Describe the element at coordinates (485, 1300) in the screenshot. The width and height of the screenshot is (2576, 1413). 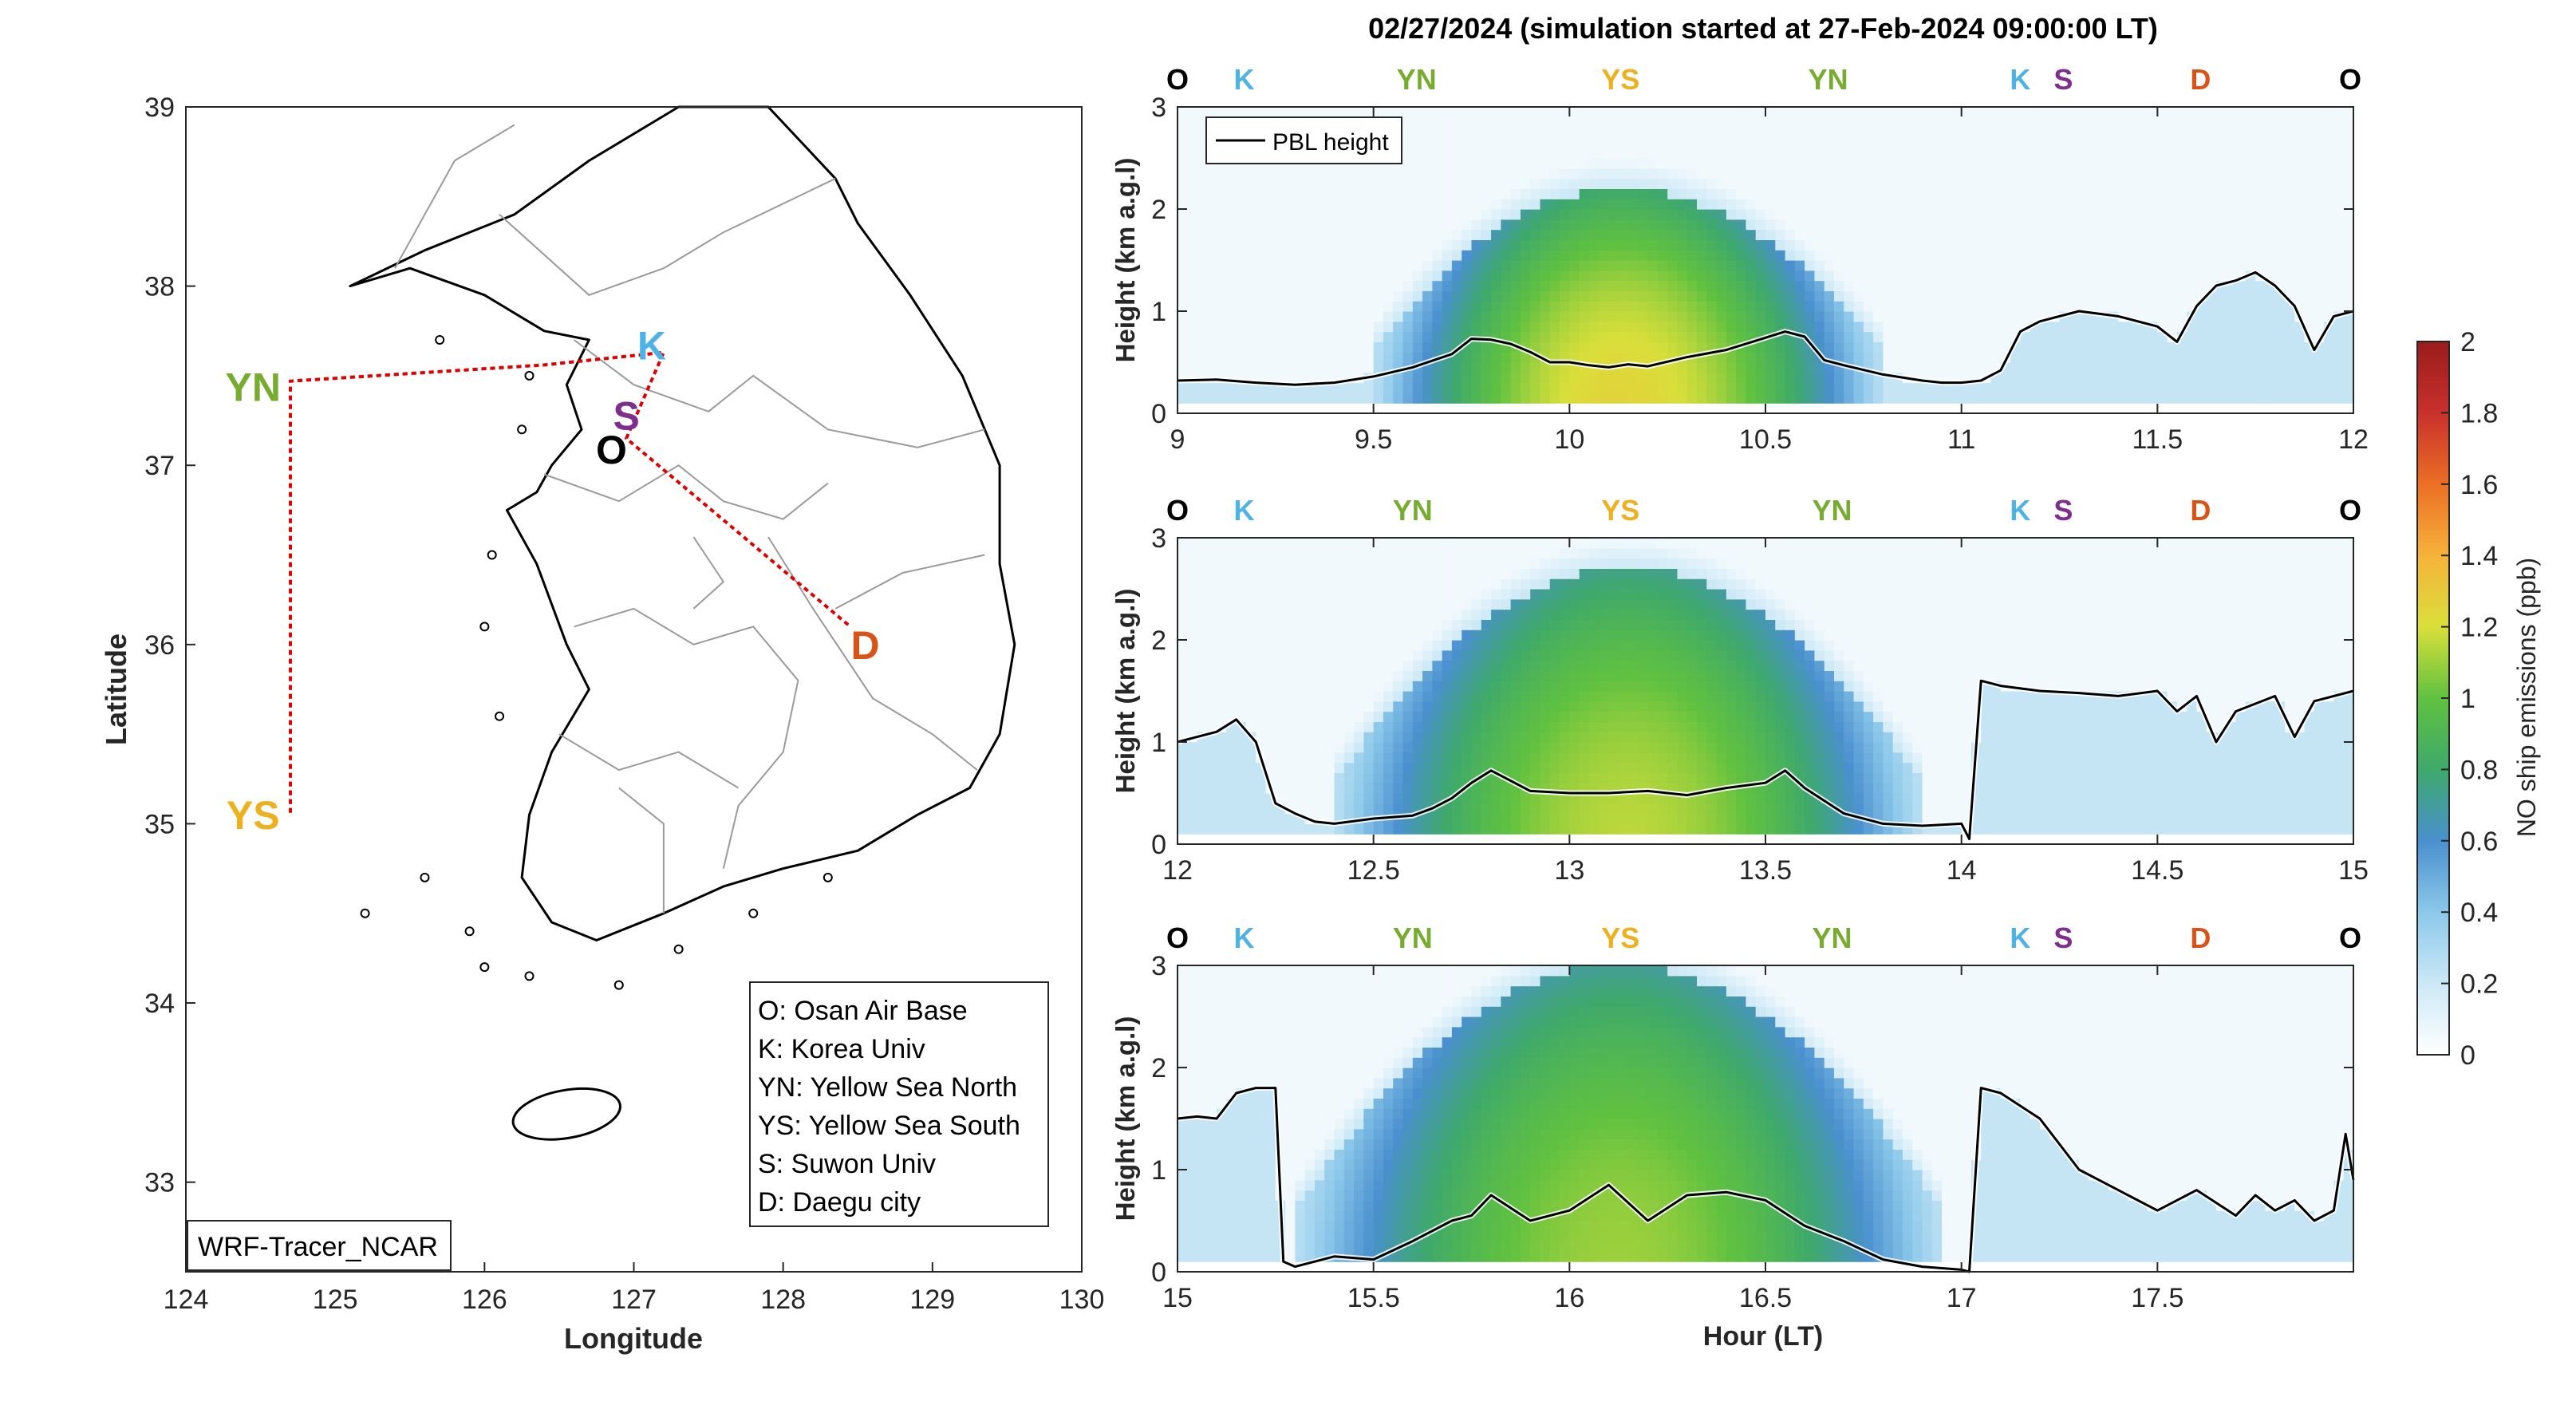
I see `map-x-tick-label: 126` at that location.